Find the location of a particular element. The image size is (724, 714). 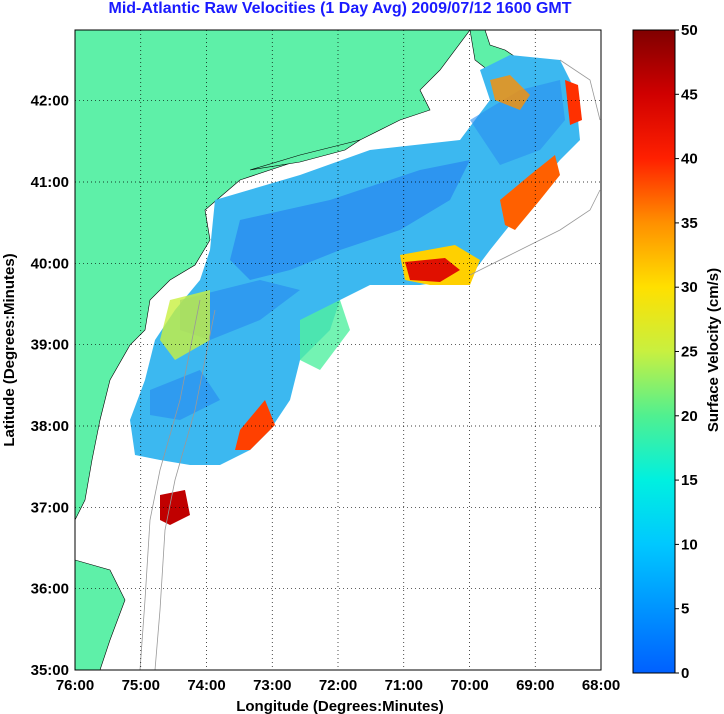

y-axis-ticks: 35:00 36:00 37:00 38:00 39:00 40:00 41:00 42:00 is located at coordinates (50, 386).